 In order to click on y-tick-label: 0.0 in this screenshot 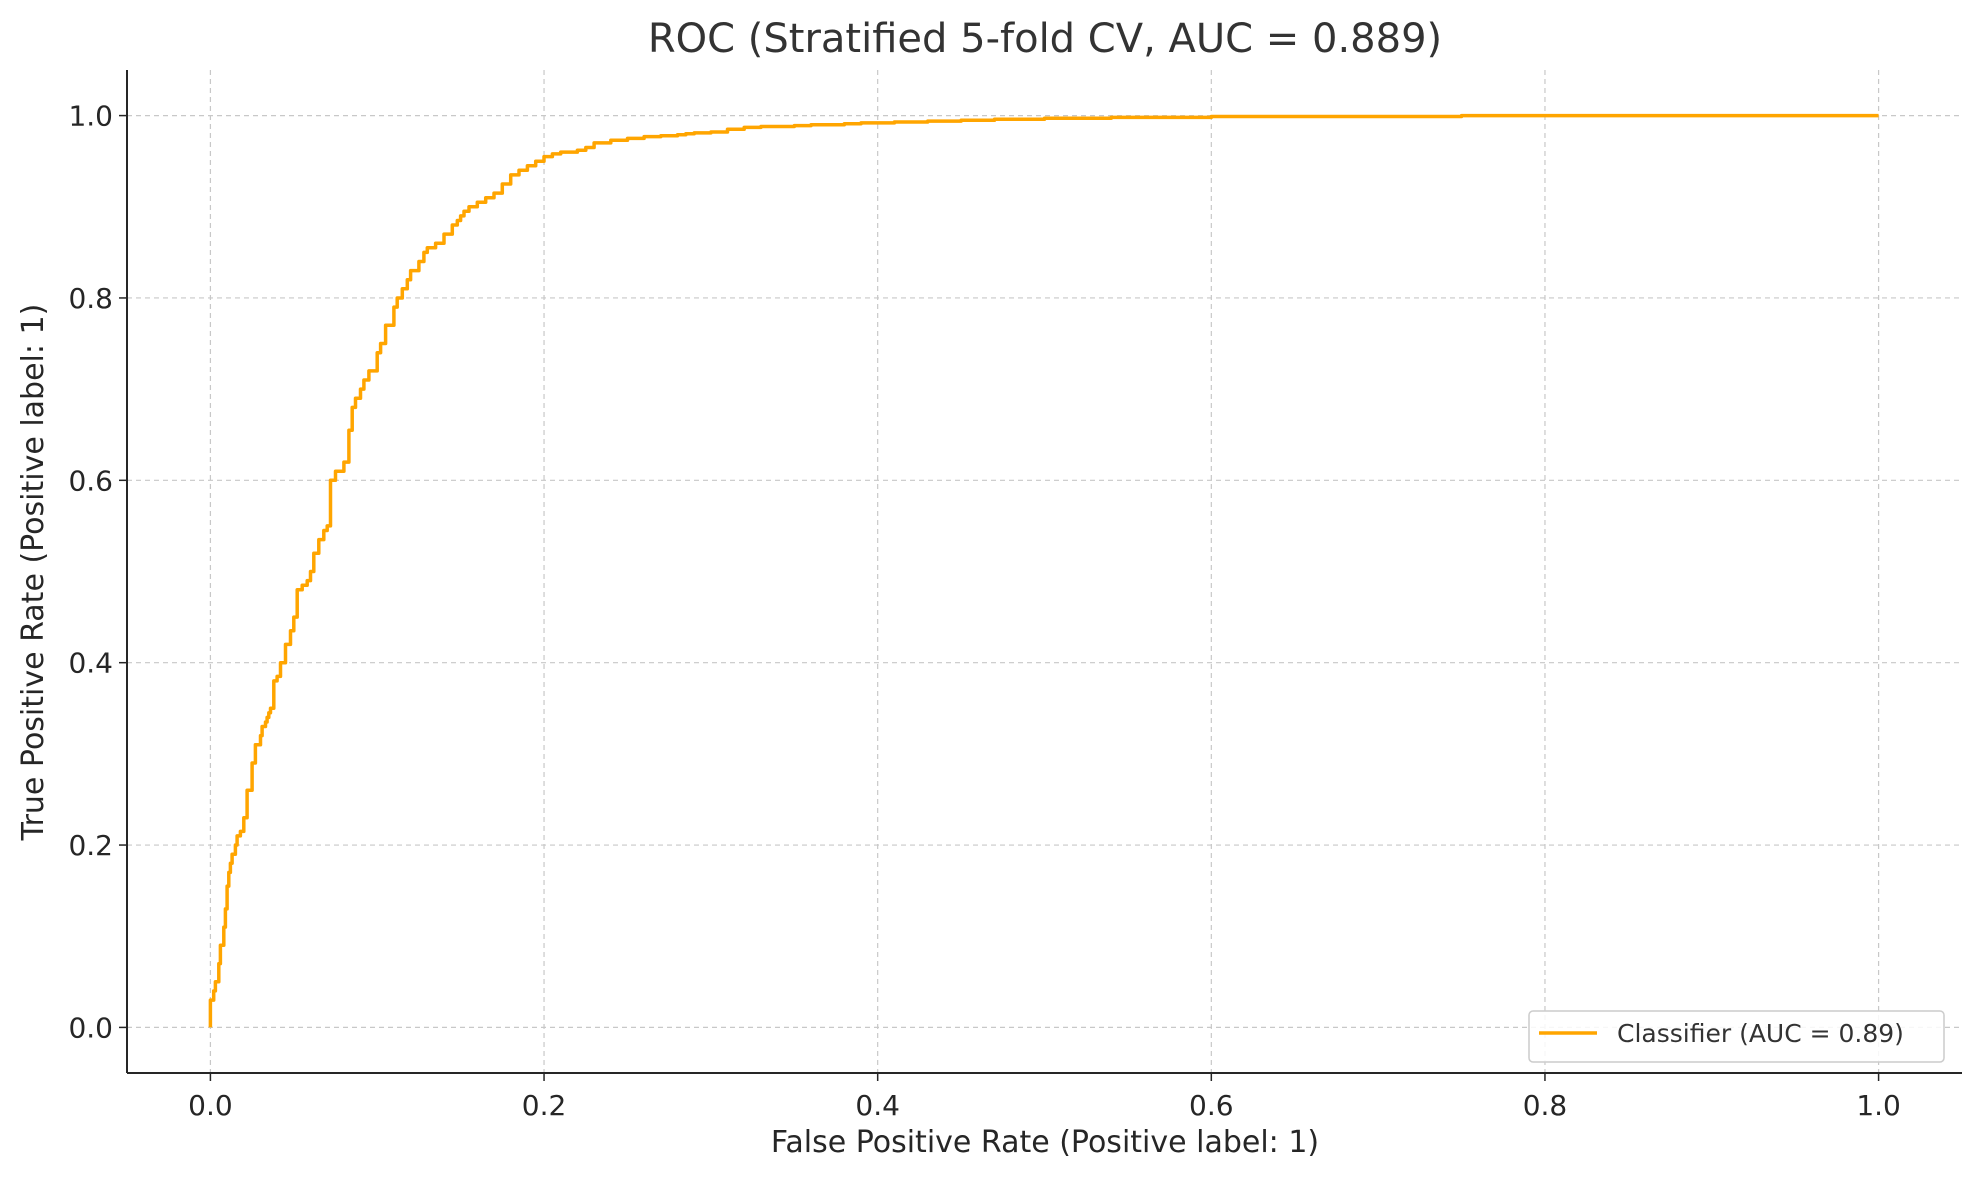, I will do `click(90, 1027)`.